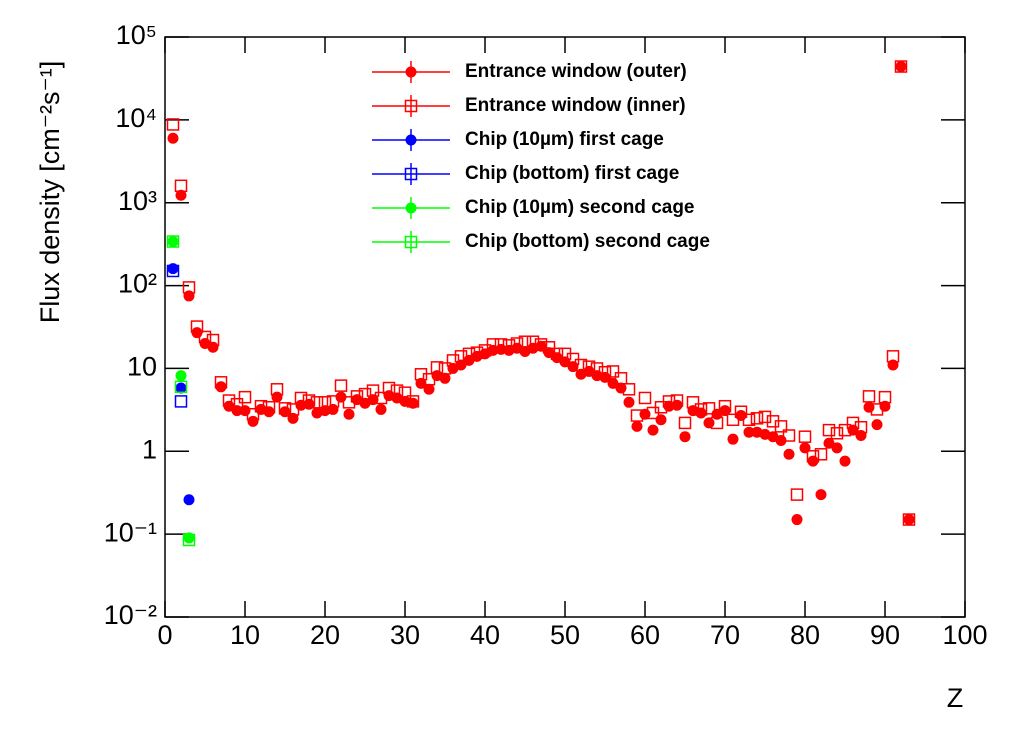 The width and height of the screenshot is (1016, 738). Describe the element at coordinates (565, 635) in the screenshot. I see `x-tick-label: 50` at that location.